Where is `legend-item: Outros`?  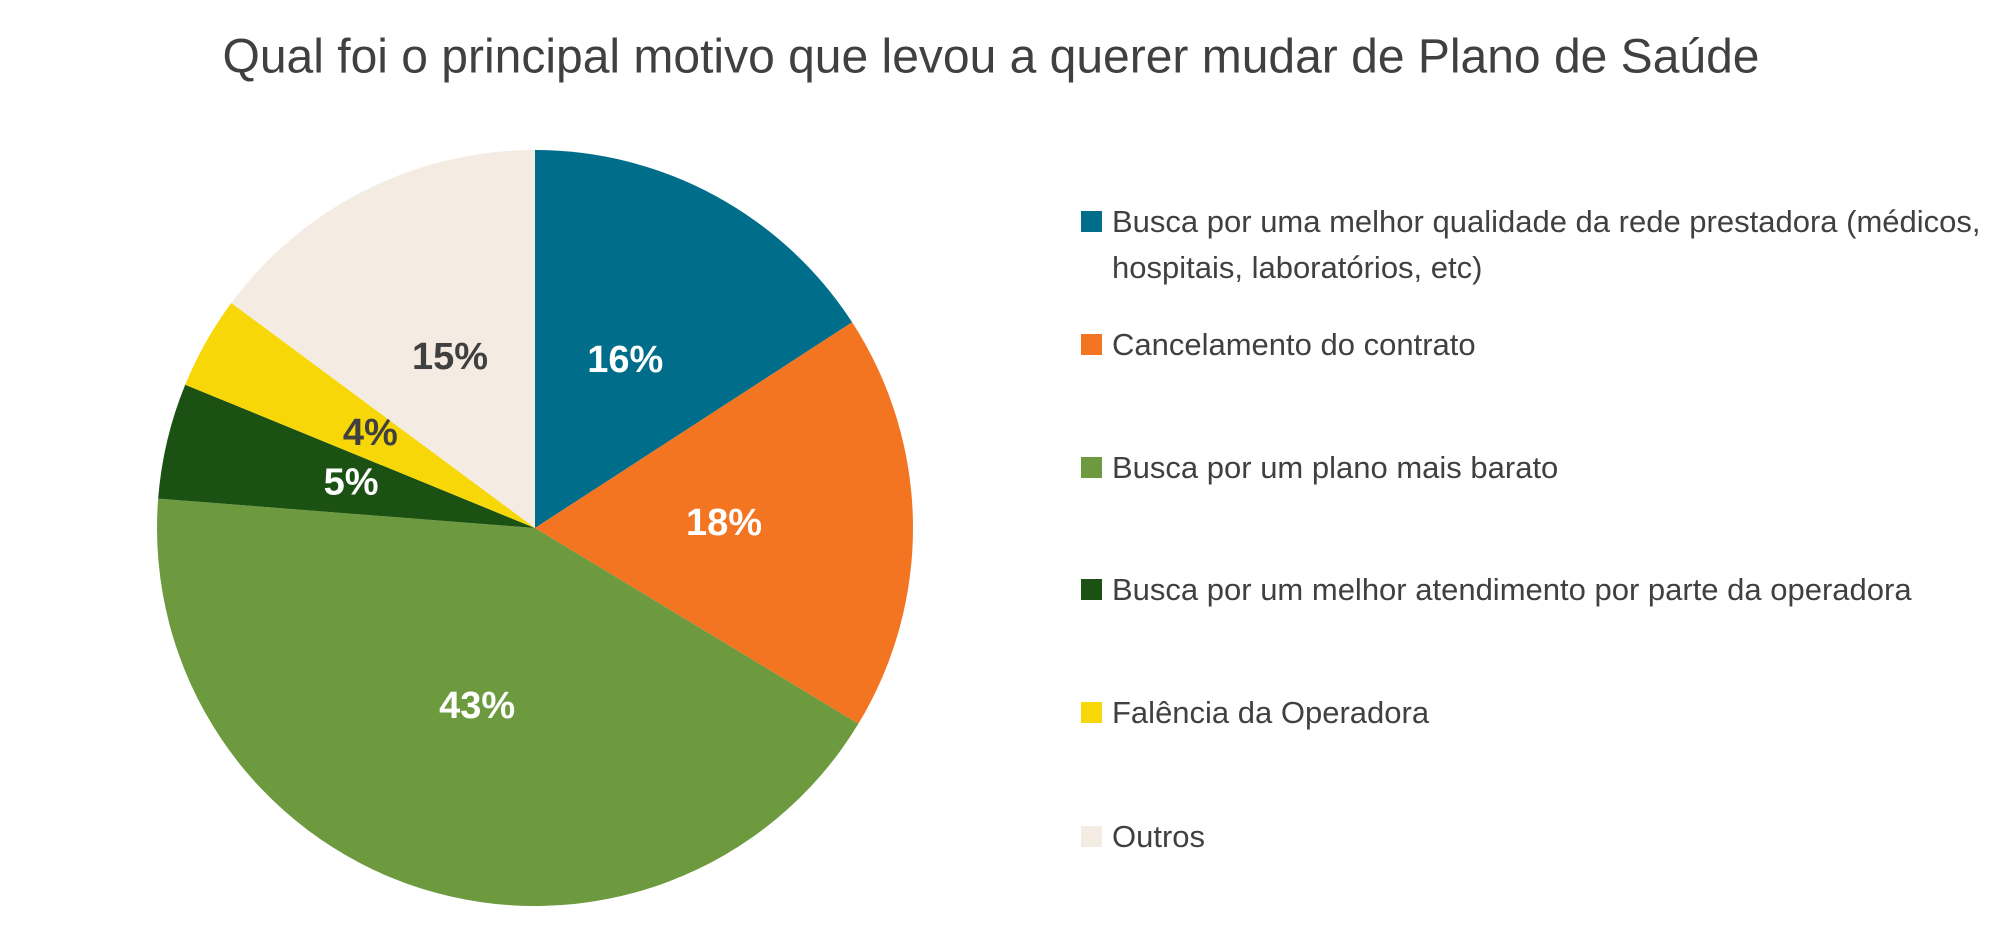
legend-item: Outros is located at coordinates (1159, 836).